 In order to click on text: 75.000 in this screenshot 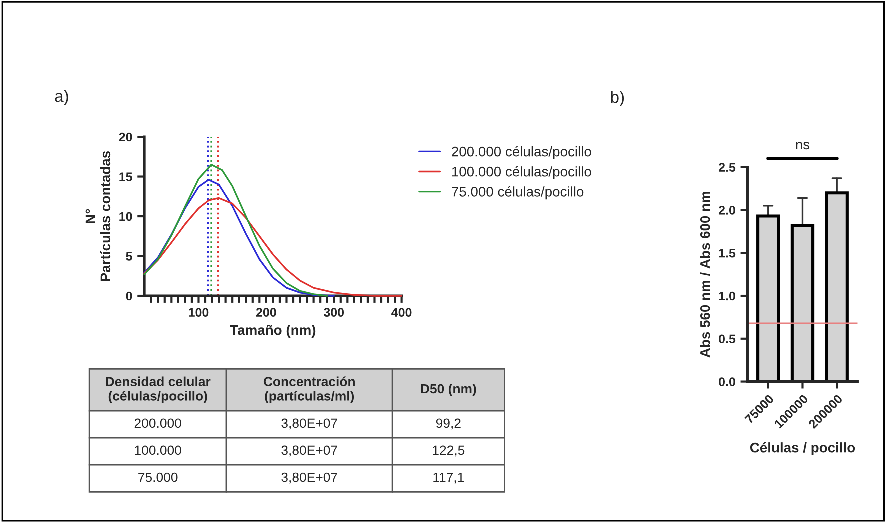, I will do `click(158, 477)`.